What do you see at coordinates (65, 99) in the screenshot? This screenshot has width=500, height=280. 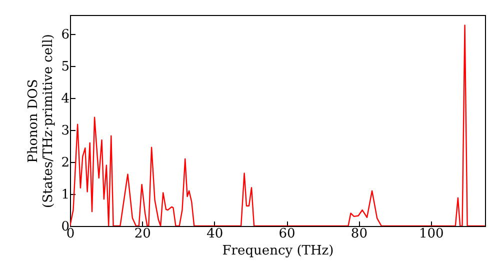 I see `y-tick-label: 4` at bounding box center [65, 99].